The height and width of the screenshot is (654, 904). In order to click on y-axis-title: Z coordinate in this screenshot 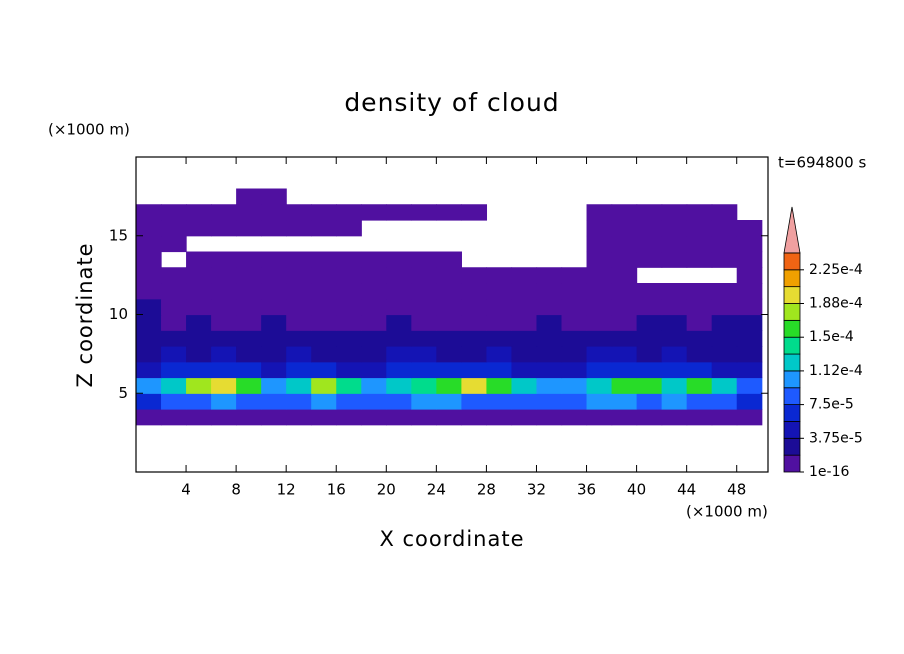, I will do `click(85, 314)`.